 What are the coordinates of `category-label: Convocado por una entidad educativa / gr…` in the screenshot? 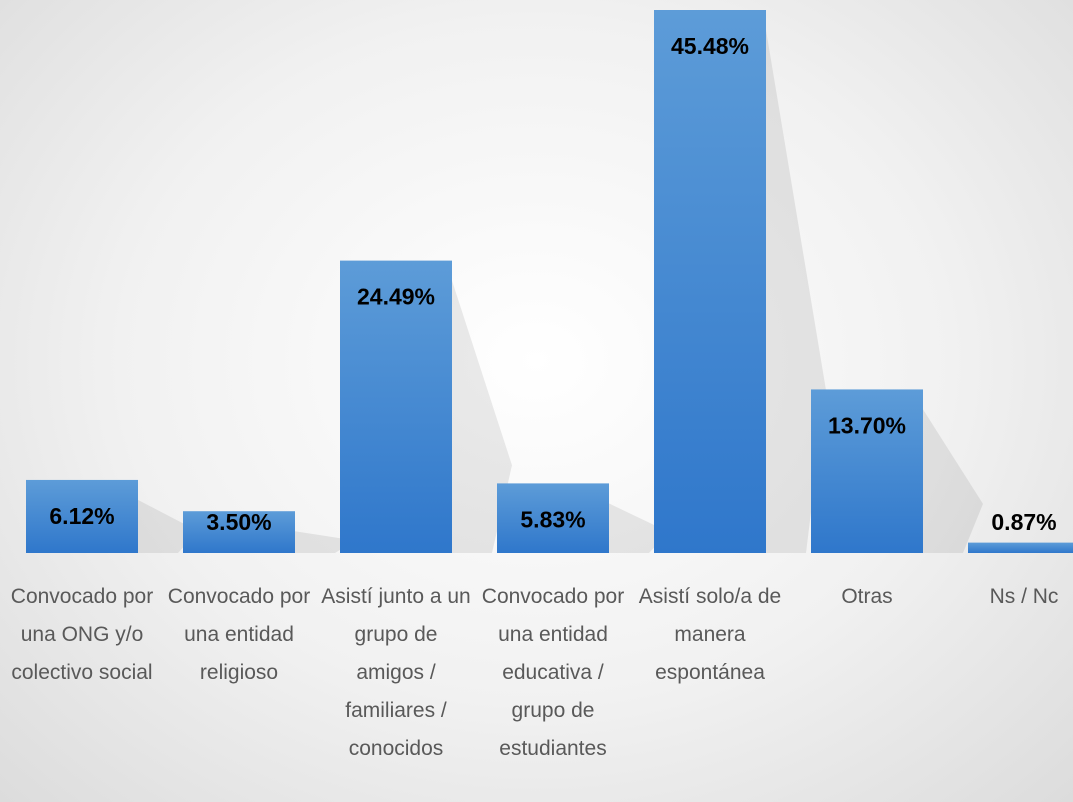 It's located at (553, 672).